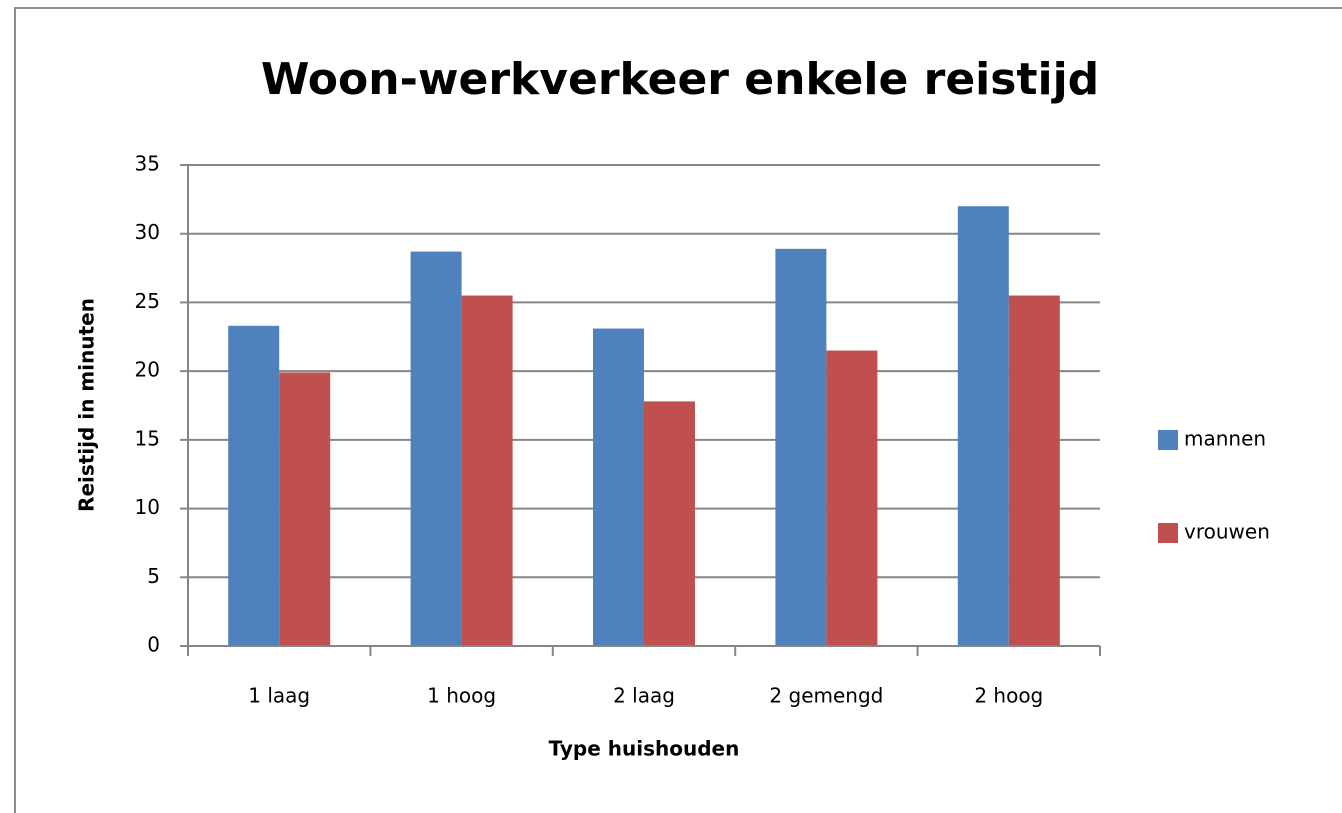  What do you see at coordinates (147, 507) in the screenshot?
I see `y-tick-label: 10` at bounding box center [147, 507].